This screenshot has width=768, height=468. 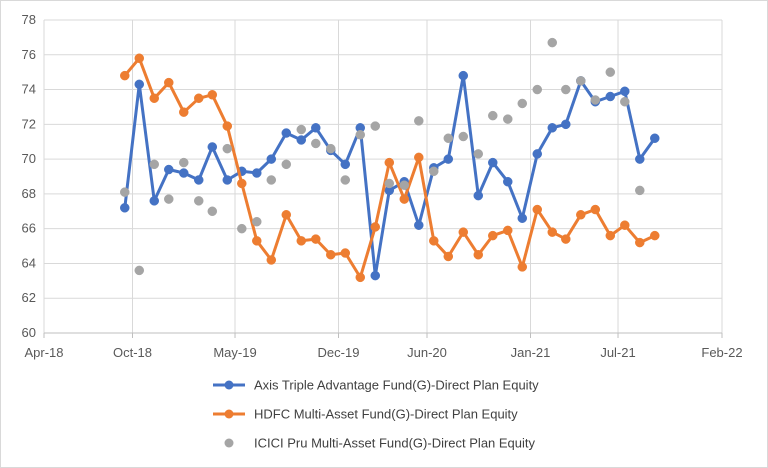 I want to click on x-tick-label: Jan-21, so click(x=531, y=352).